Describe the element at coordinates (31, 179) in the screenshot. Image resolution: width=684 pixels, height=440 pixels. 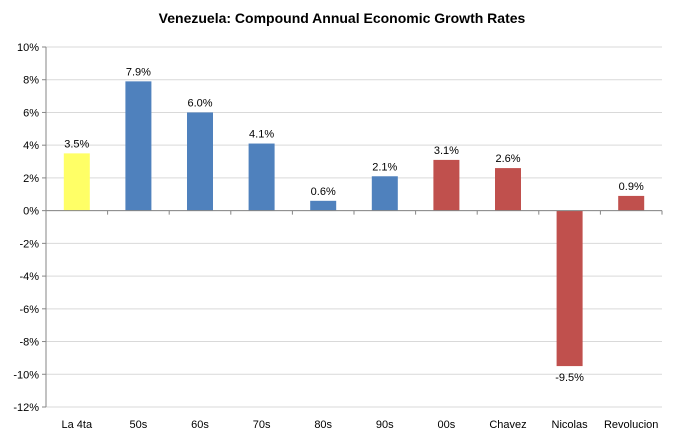
I see `y-tick-label: 2%` at that location.